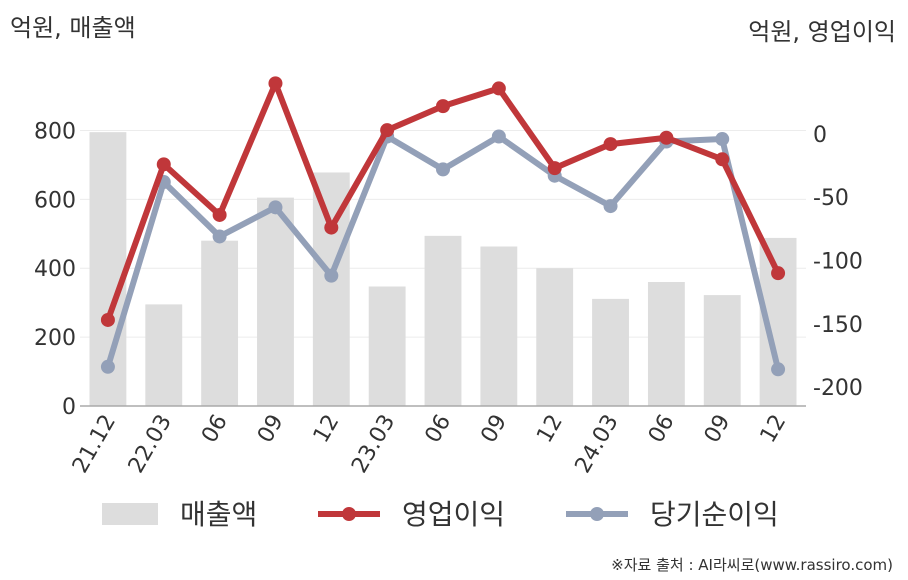  Describe the element at coordinates (838, 388) in the screenshot. I see `right-axis-tick-label: -200` at that location.